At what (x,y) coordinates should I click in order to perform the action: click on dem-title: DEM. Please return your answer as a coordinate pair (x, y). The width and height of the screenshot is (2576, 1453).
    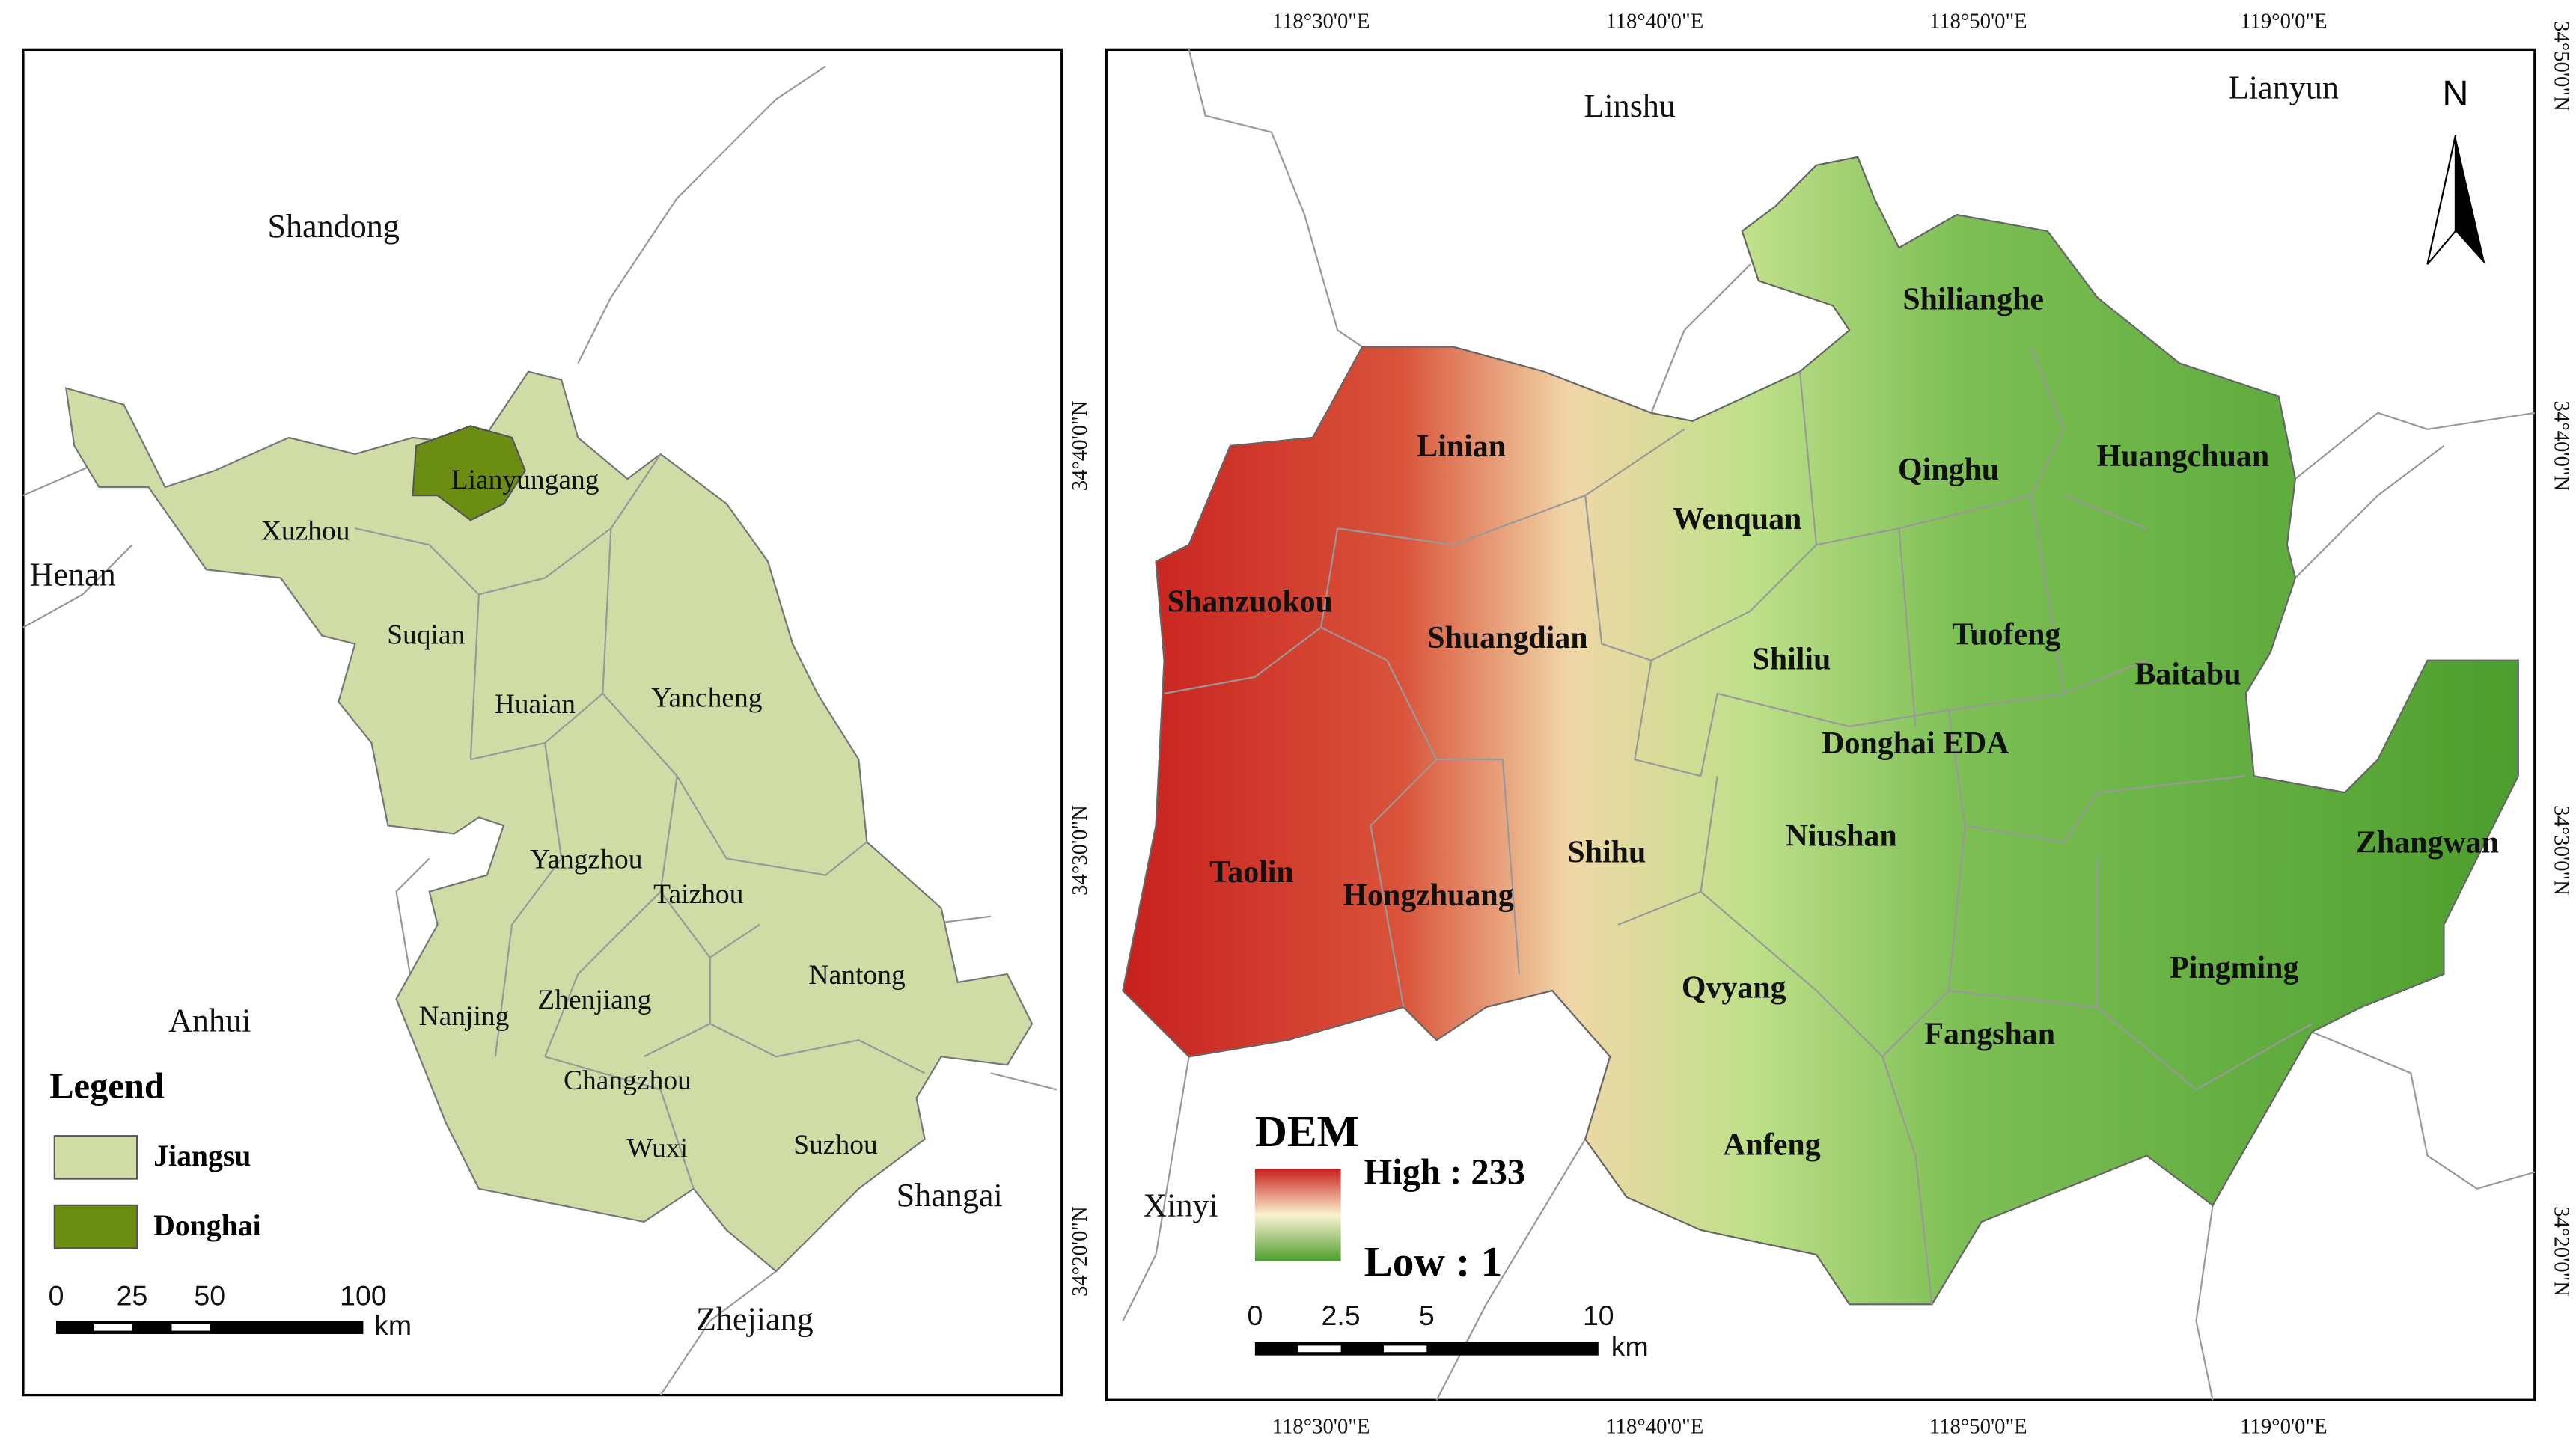
    Looking at the image, I should click on (1307, 1131).